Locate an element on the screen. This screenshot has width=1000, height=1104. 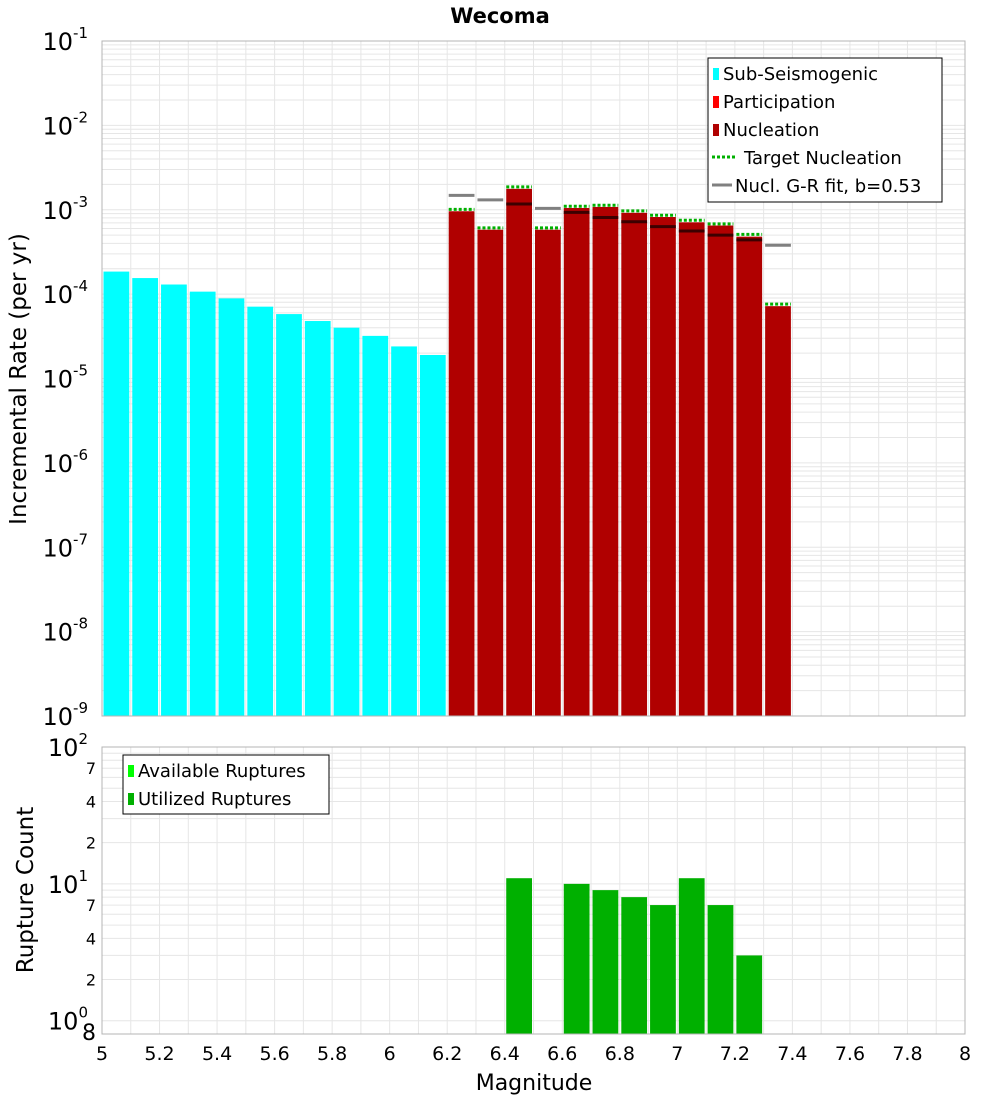
bottom-y-axis-label: Rupture Count is located at coordinates (26, 890).